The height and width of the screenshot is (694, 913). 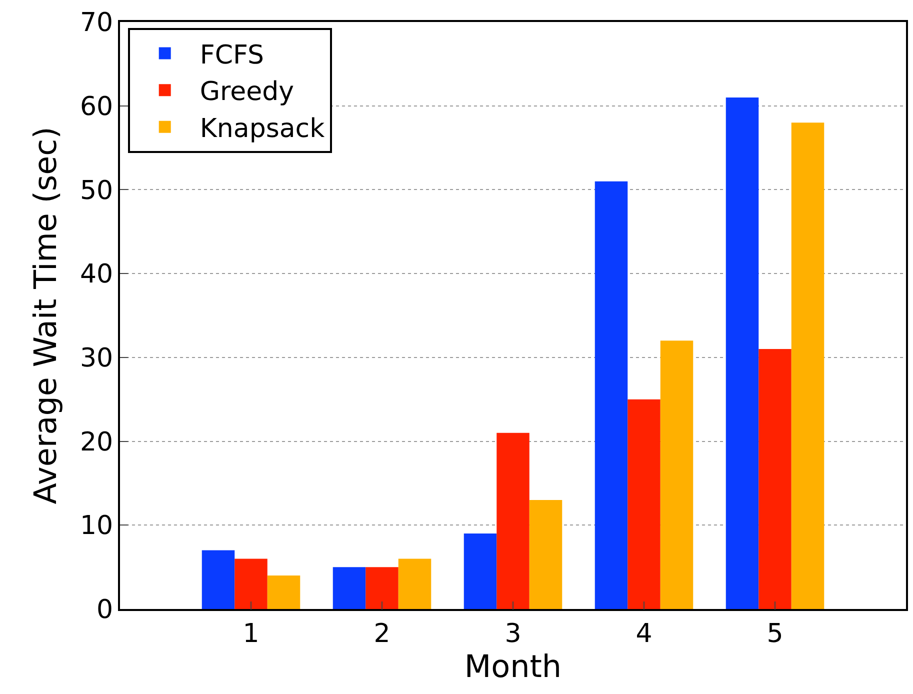 I want to click on y-tick-label: 60, so click(x=97, y=107).